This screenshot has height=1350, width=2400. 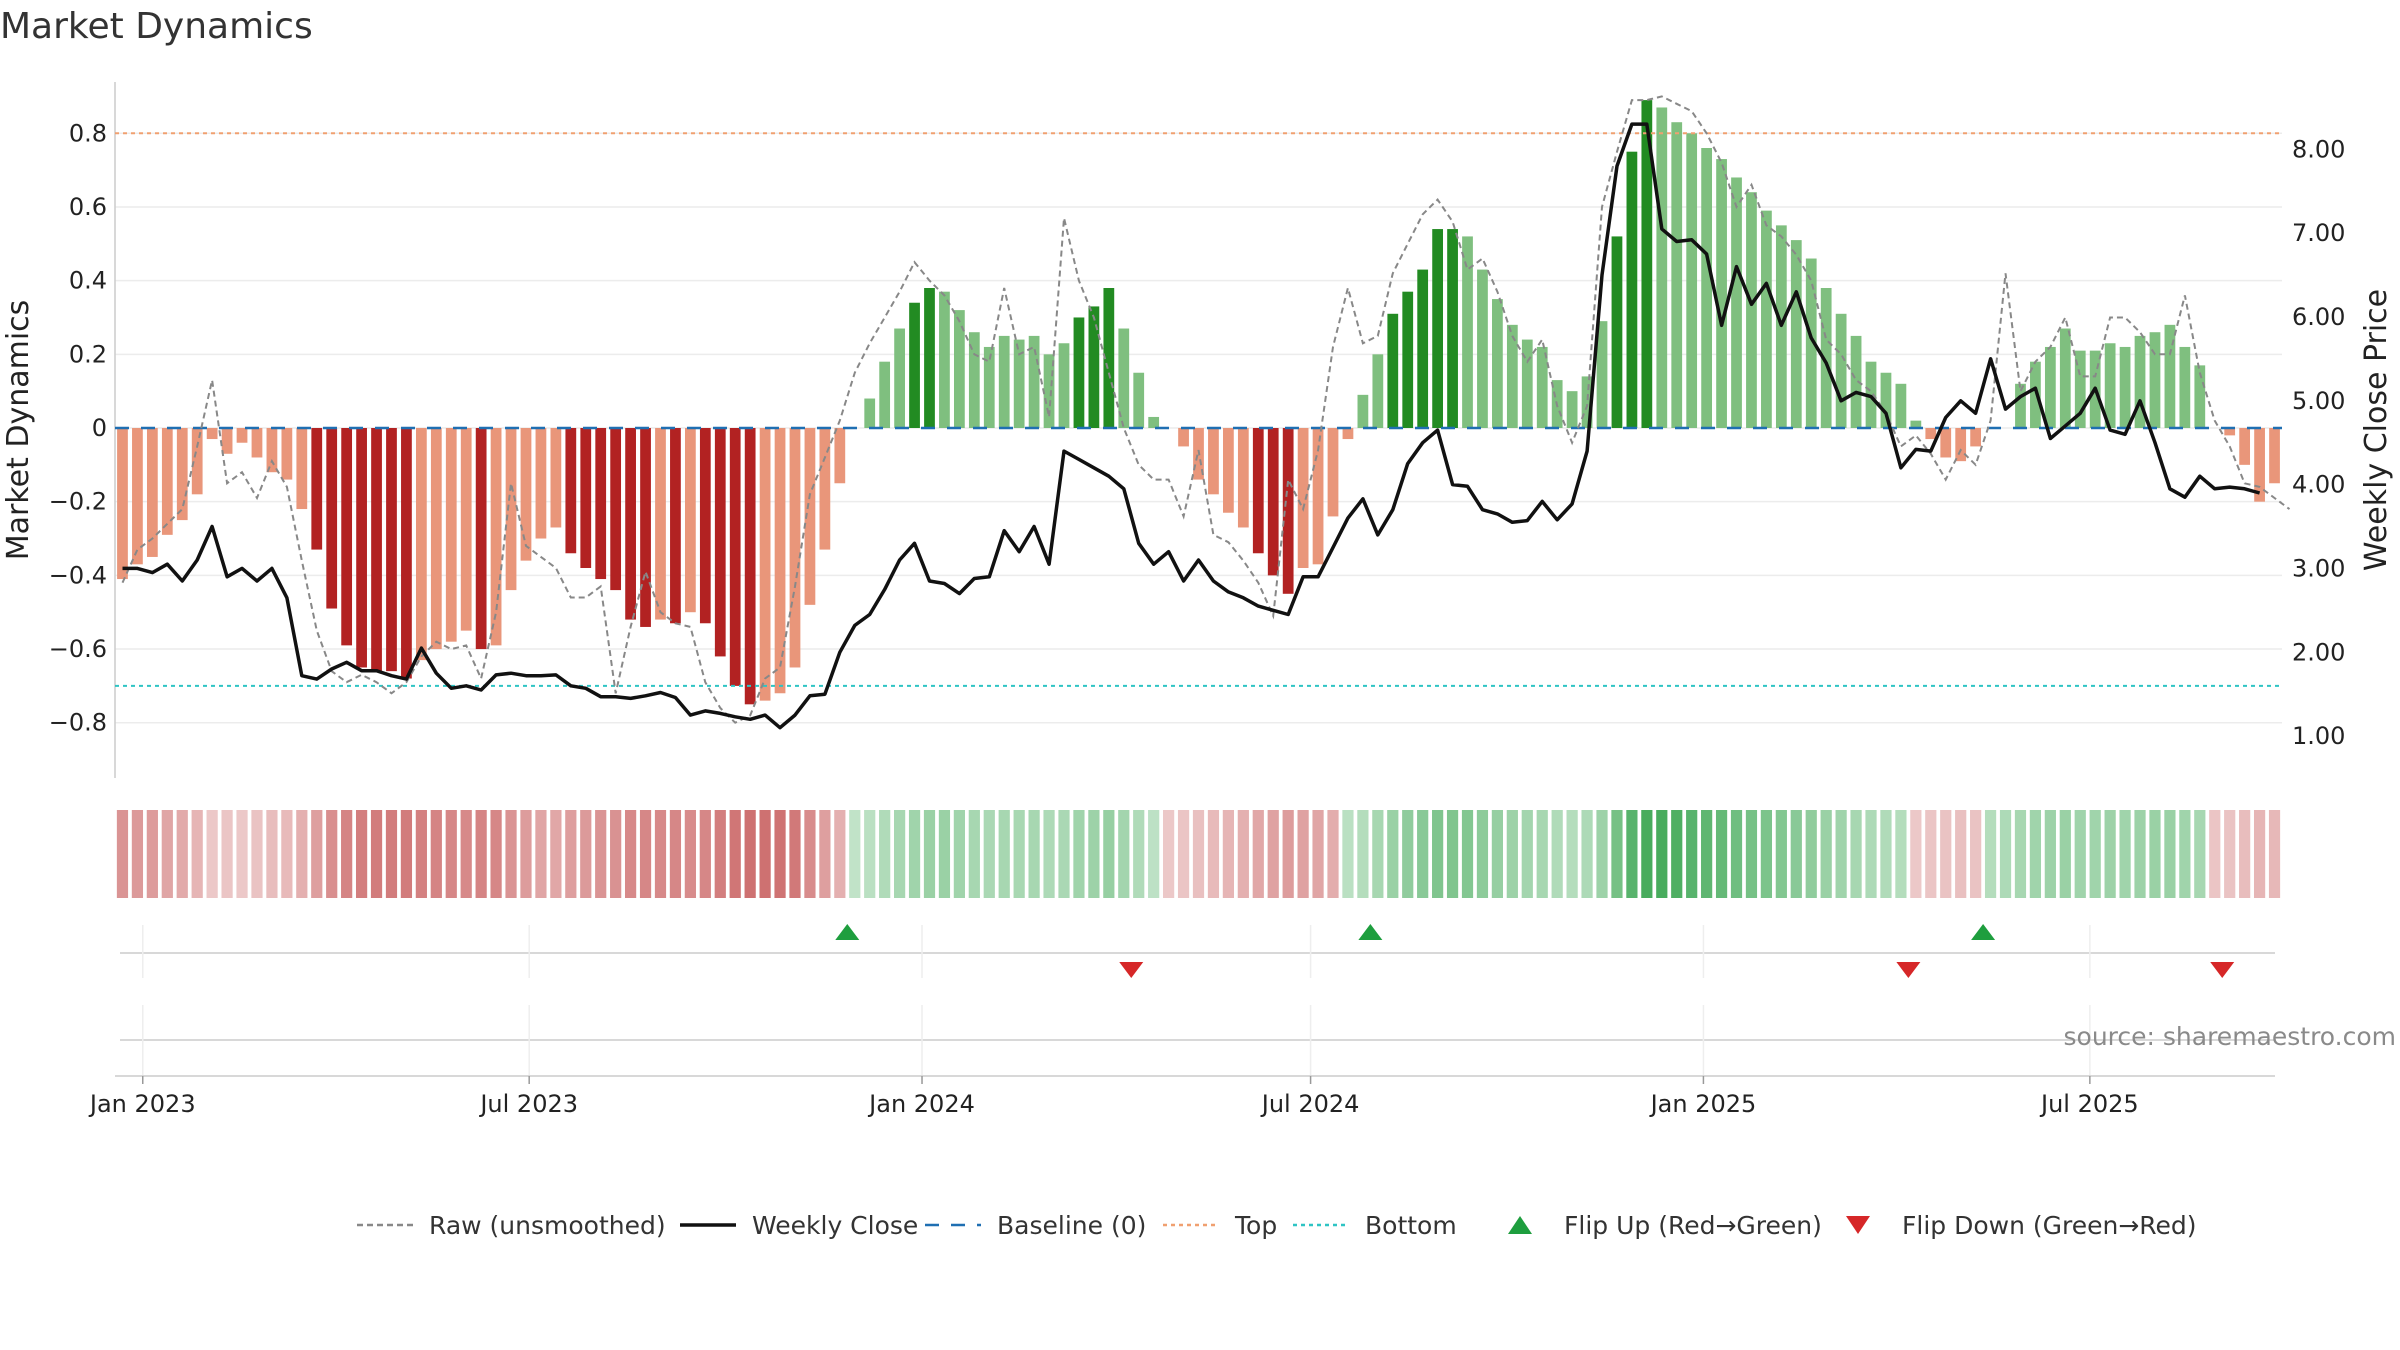 I want to click on legend-label: Top, so click(x=1255, y=1225).